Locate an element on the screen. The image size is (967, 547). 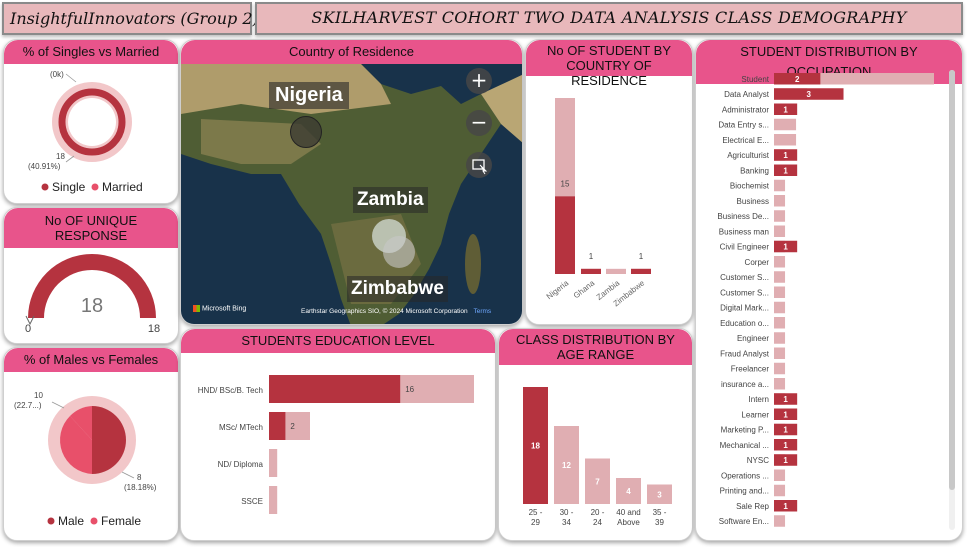
single-slice is located at coordinates (92, 122).